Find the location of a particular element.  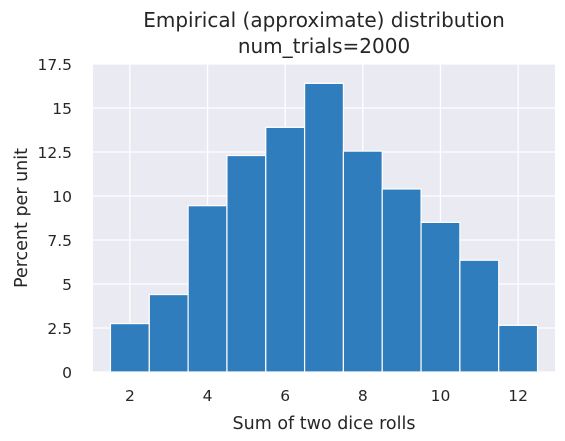

y-tick-labels: 0 2.5 5 7.5 10 12.5 15 17.5 is located at coordinates (54, 219).